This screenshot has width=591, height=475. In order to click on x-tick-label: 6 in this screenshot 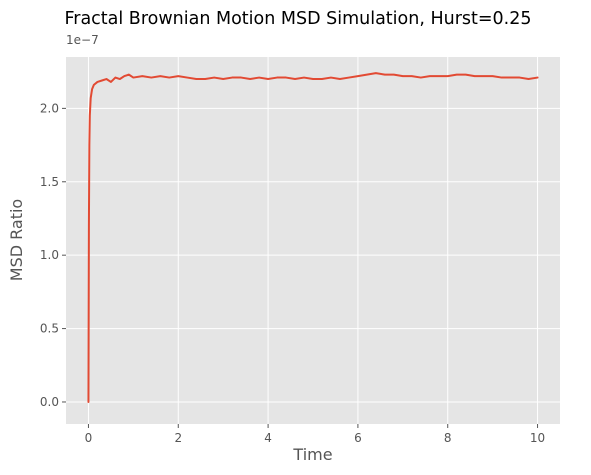, I will do `click(358, 438)`.